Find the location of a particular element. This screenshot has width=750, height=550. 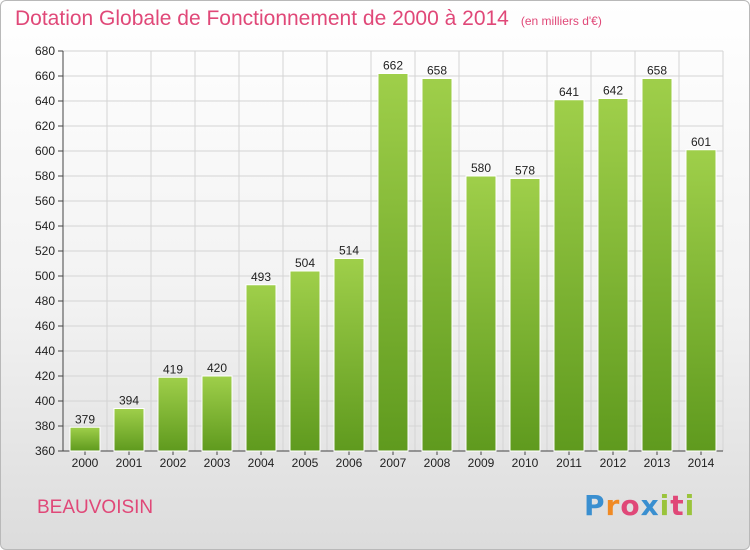

y-tick-label: 400 is located at coordinates (45, 401).